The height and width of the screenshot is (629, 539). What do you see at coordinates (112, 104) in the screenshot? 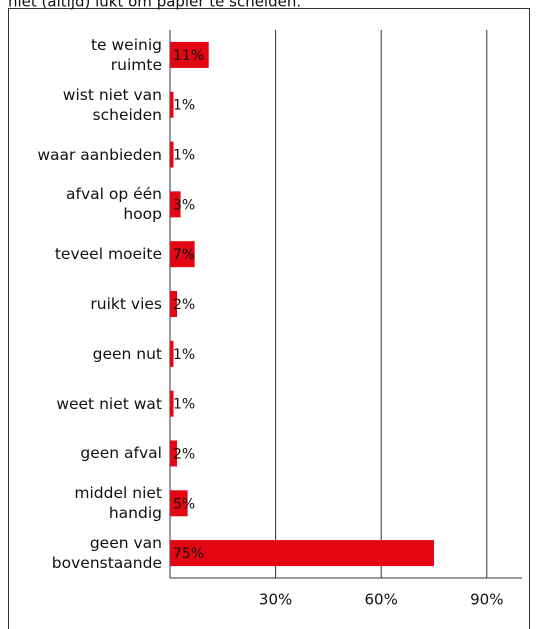
I see `y-tick-label: wist niet van scheiden` at bounding box center [112, 104].